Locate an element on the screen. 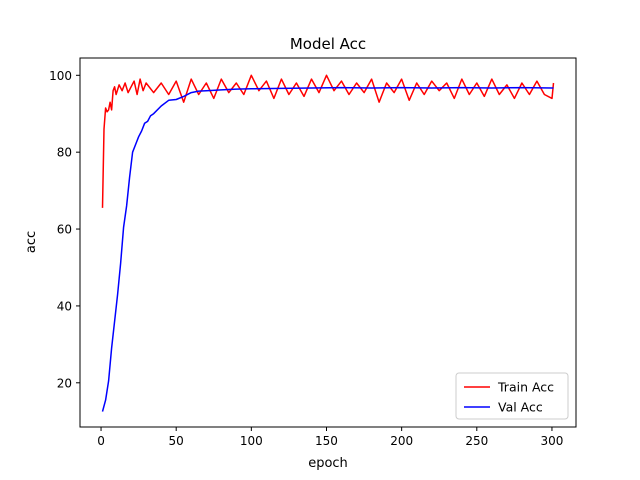 The height and width of the screenshot is (480, 640). x-tick-label: 0 is located at coordinates (101, 441).